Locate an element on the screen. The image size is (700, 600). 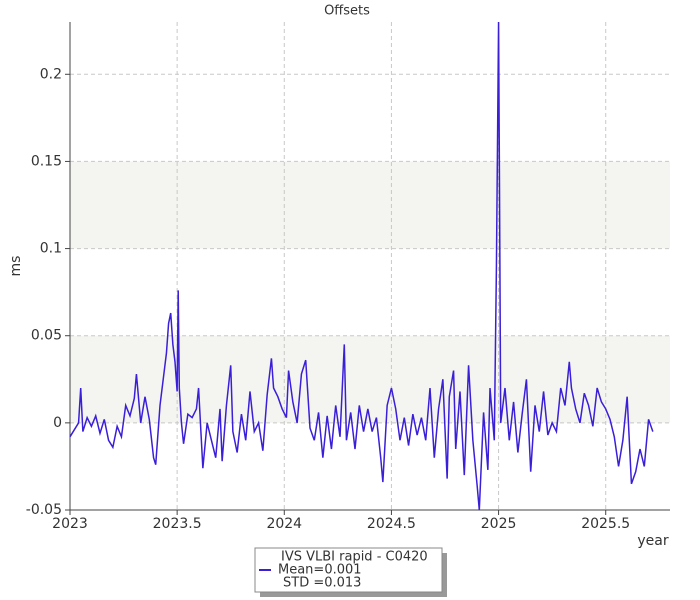
x-tick-label: 2025 is located at coordinates (499, 524).